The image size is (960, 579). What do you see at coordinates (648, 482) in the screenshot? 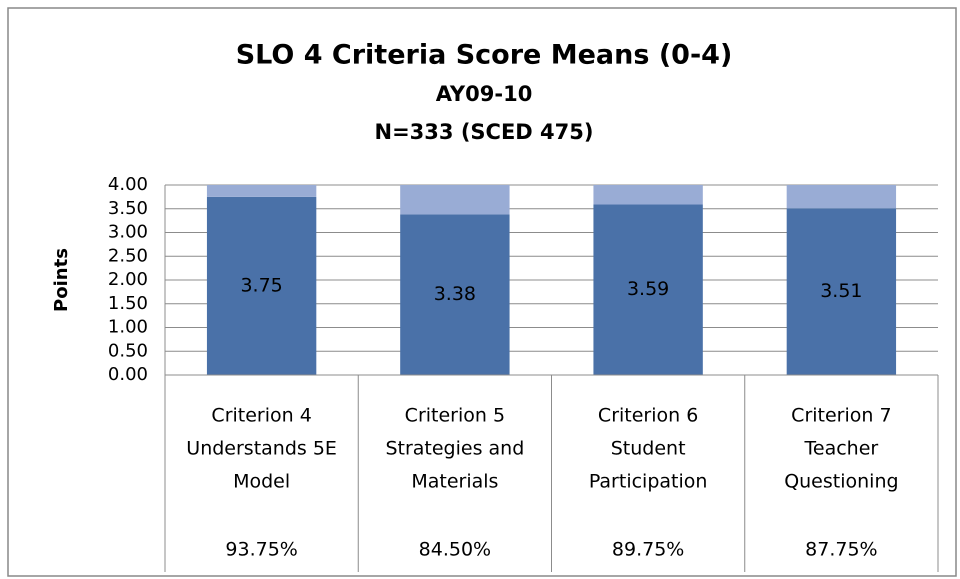
I see `x-tick-label: Participation` at bounding box center [648, 482].